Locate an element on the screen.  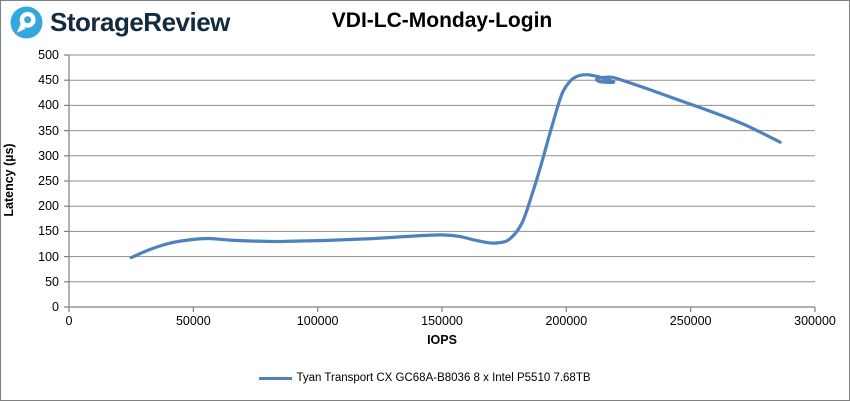
y-tick-label: 0 is located at coordinates (55, 307).